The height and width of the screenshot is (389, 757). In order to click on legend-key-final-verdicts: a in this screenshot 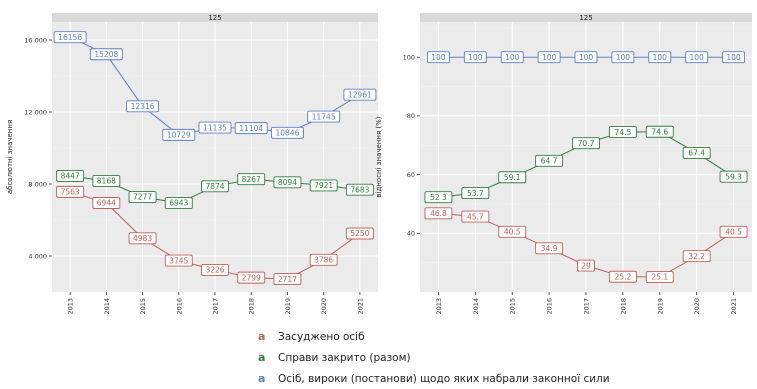, I will do `click(262, 378)`.